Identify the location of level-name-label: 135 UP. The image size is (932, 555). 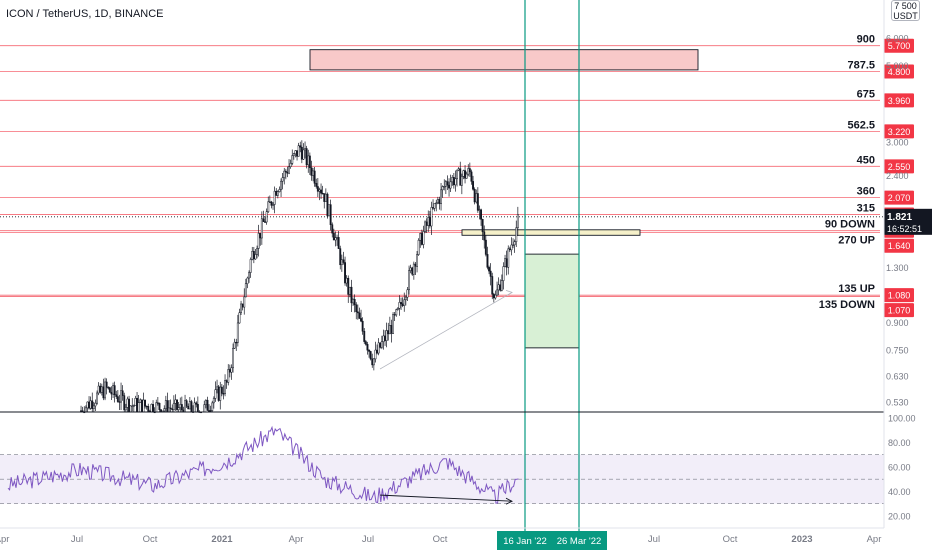
(856, 289).